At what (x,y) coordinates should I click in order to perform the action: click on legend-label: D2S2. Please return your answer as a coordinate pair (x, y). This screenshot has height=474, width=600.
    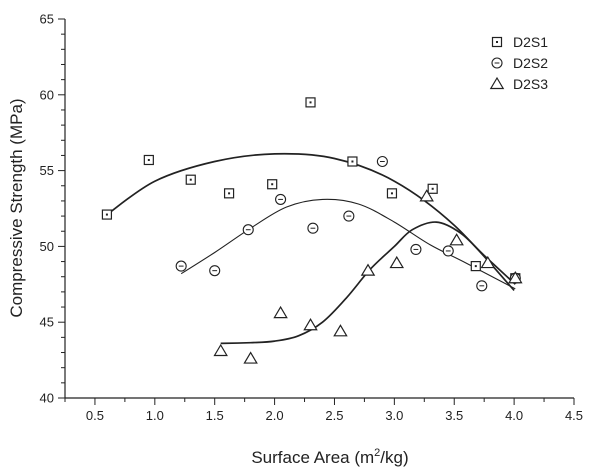
    Looking at the image, I should click on (530, 63).